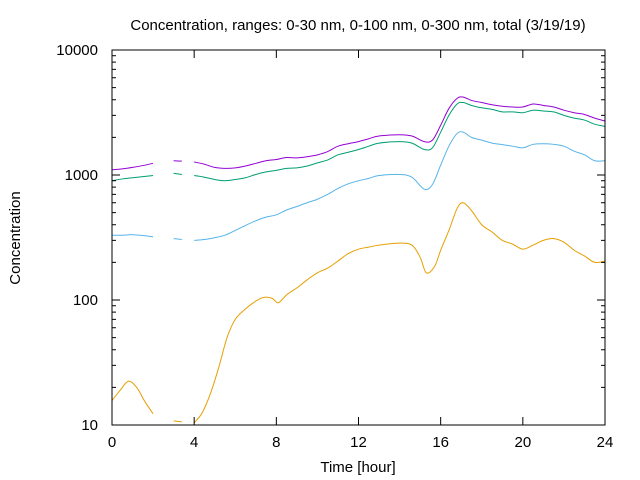  What do you see at coordinates (522, 442) in the screenshot?
I see `x-tick-label: 20` at bounding box center [522, 442].